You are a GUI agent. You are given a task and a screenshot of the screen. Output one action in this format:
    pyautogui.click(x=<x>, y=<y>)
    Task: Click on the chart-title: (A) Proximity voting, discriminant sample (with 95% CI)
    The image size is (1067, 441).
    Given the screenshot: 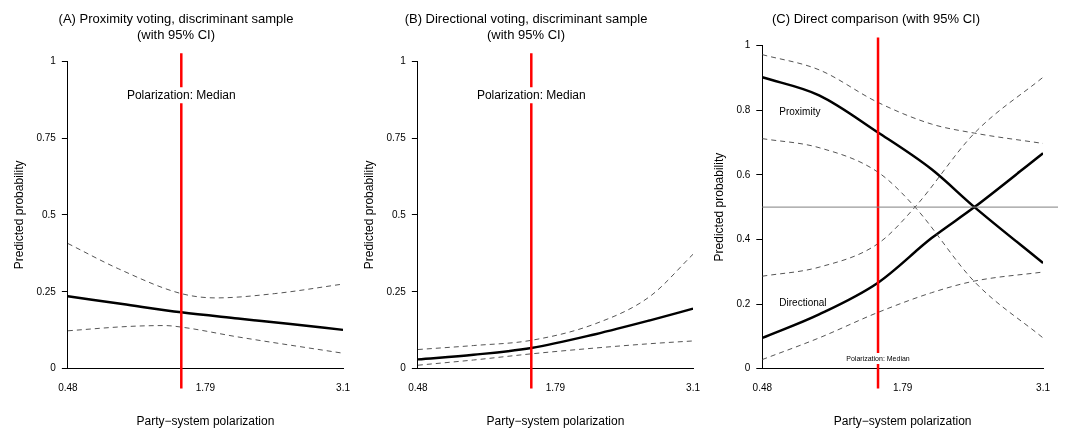 What is the action you would take?
    pyautogui.click(x=176, y=26)
    